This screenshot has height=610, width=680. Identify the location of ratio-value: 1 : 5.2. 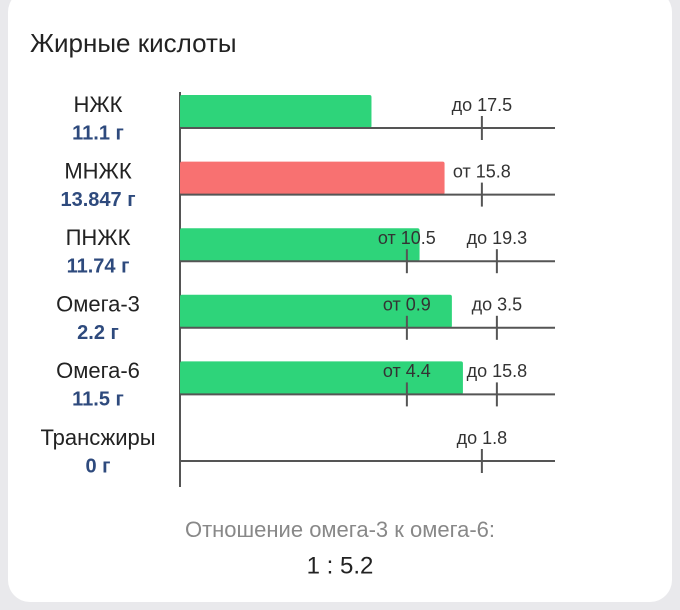
(340, 565).